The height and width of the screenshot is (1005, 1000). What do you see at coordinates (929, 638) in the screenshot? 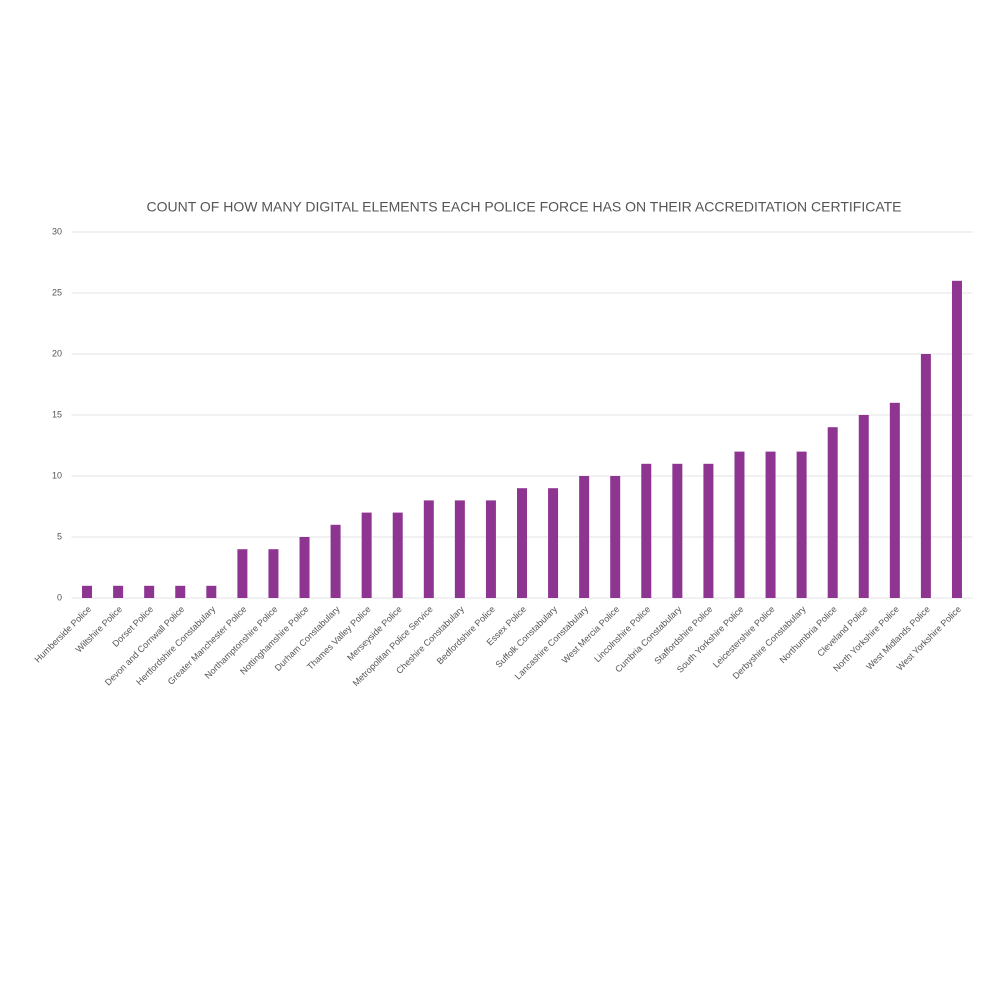
I see `x-tick-label: West Yorkshire Police` at bounding box center [929, 638].